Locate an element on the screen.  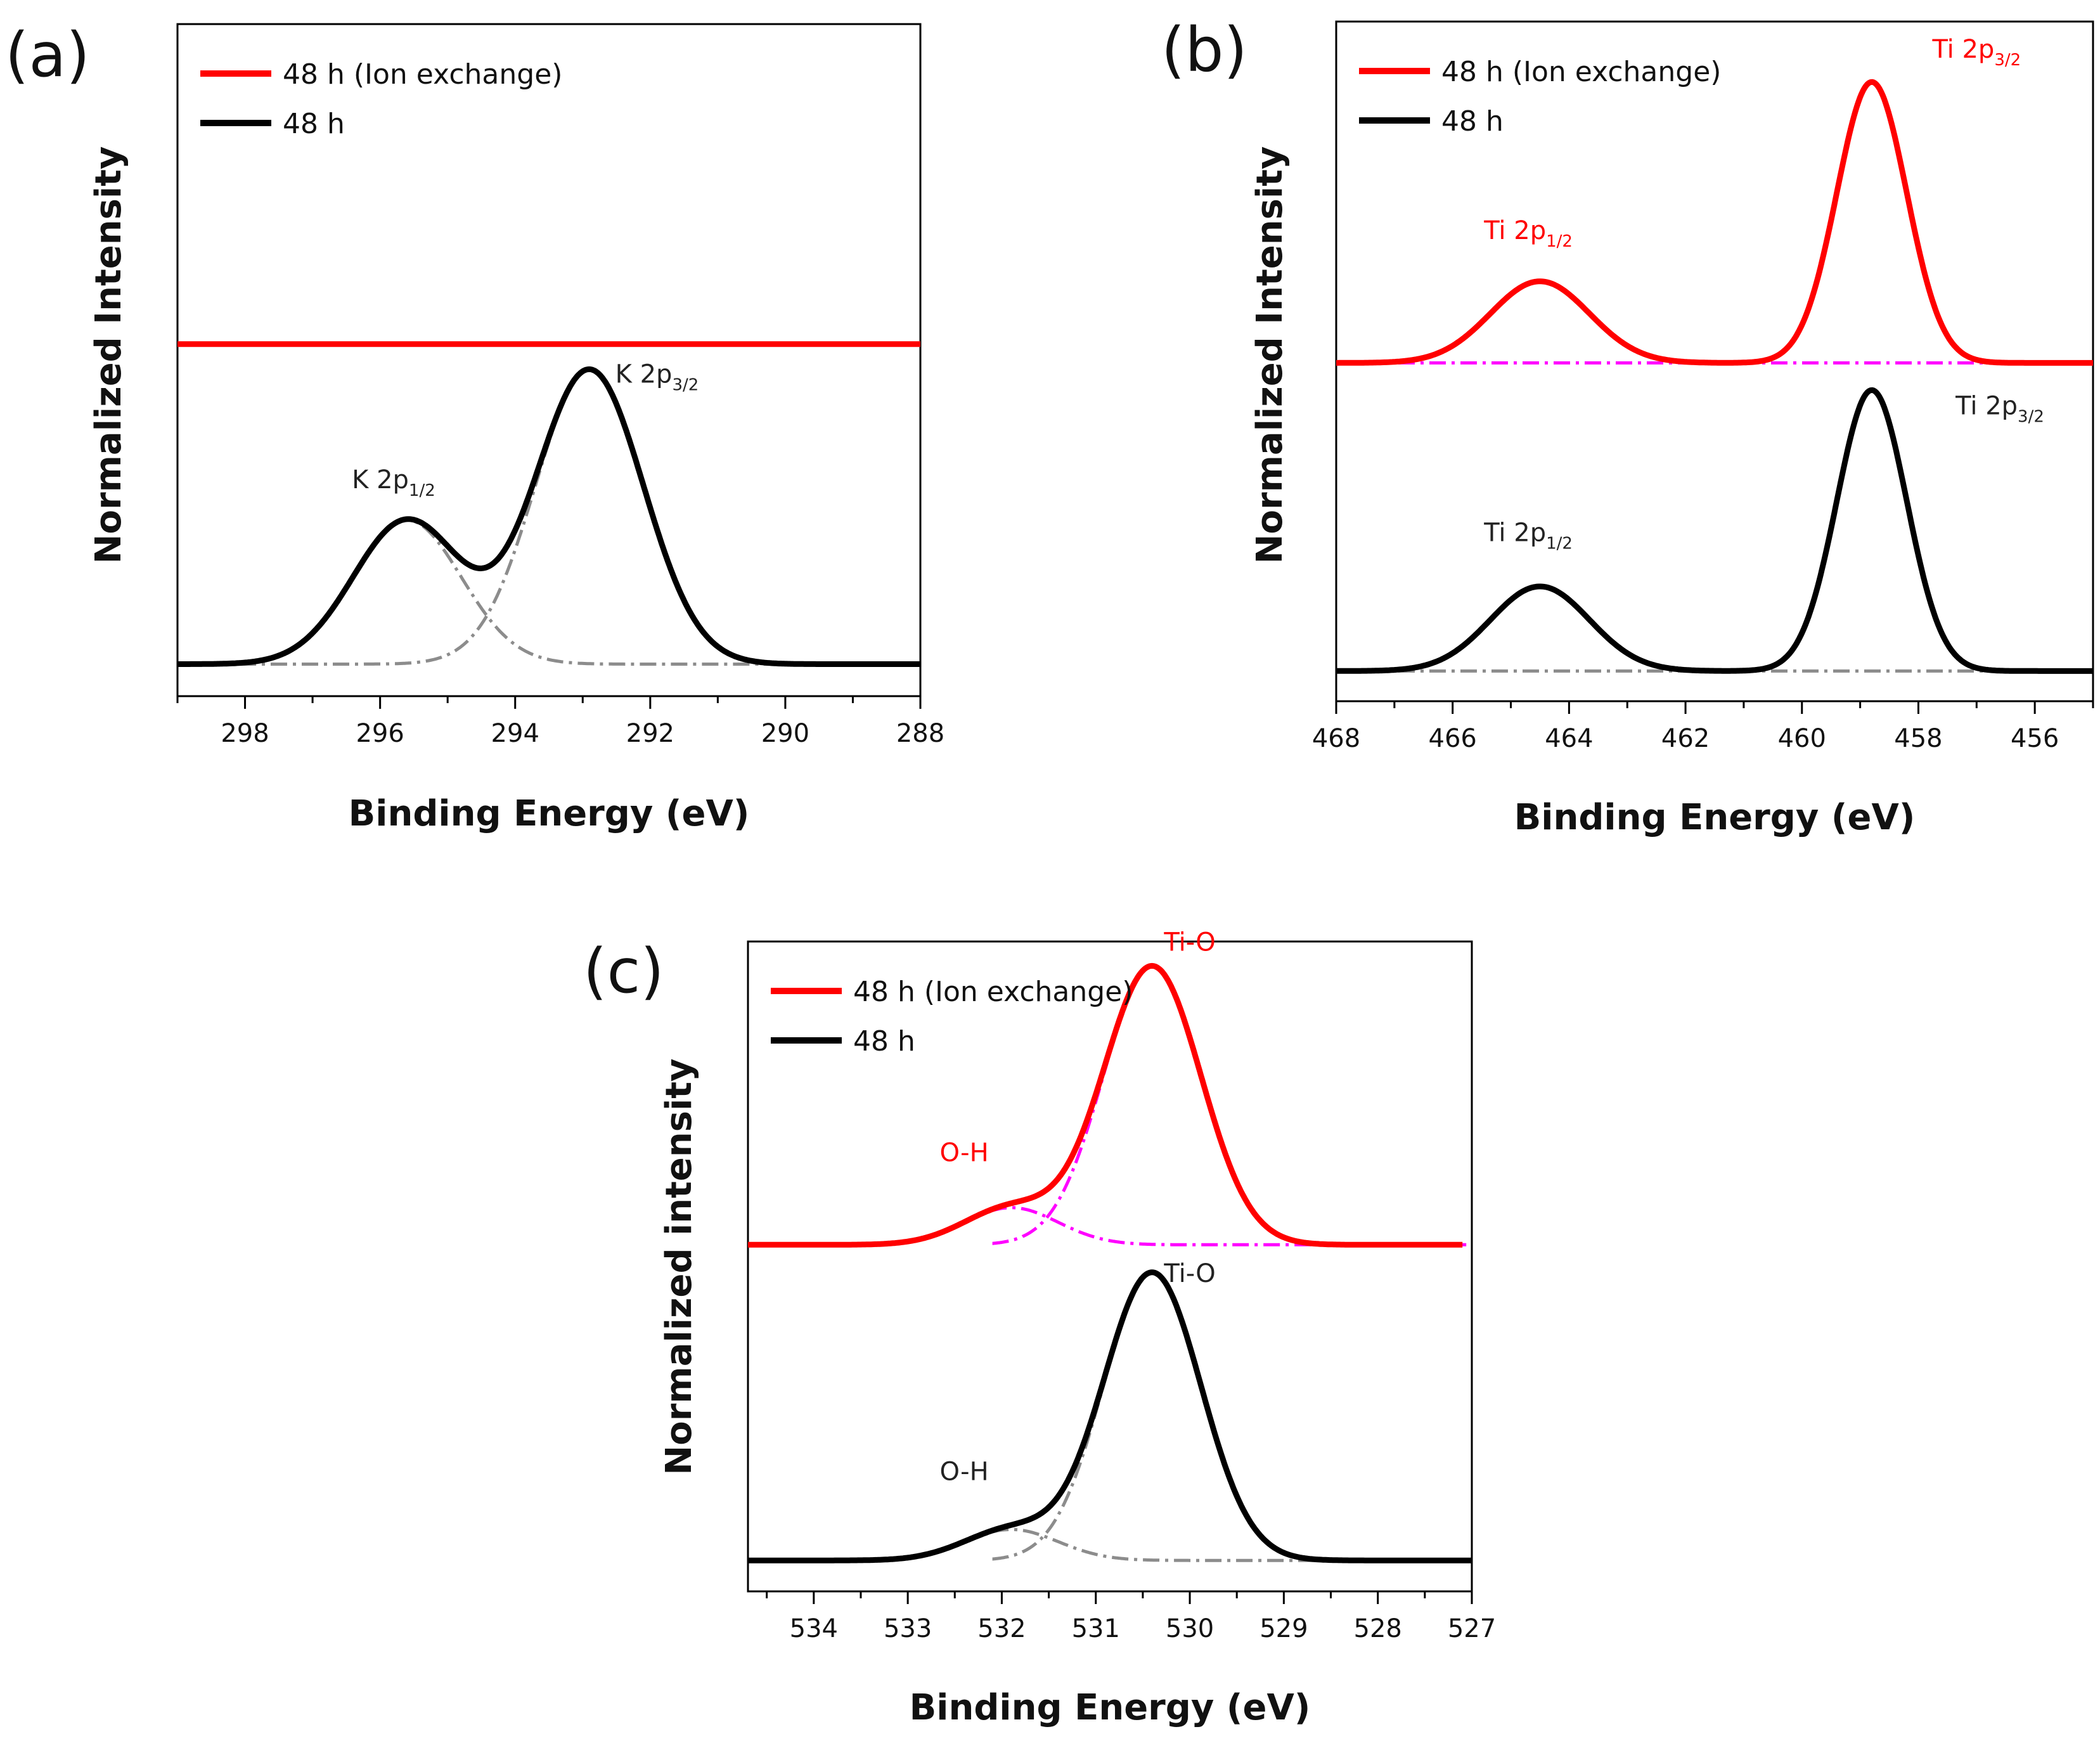
x-tick-label-a: 298 is located at coordinates (245, 734).